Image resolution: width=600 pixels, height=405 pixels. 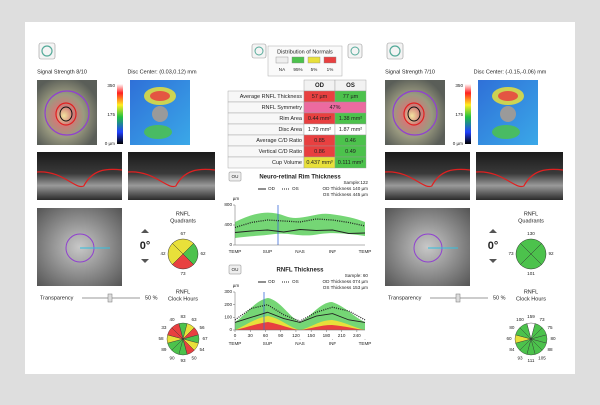 I want to click on table-label: Average C/D Ratio, so click(x=279, y=141).